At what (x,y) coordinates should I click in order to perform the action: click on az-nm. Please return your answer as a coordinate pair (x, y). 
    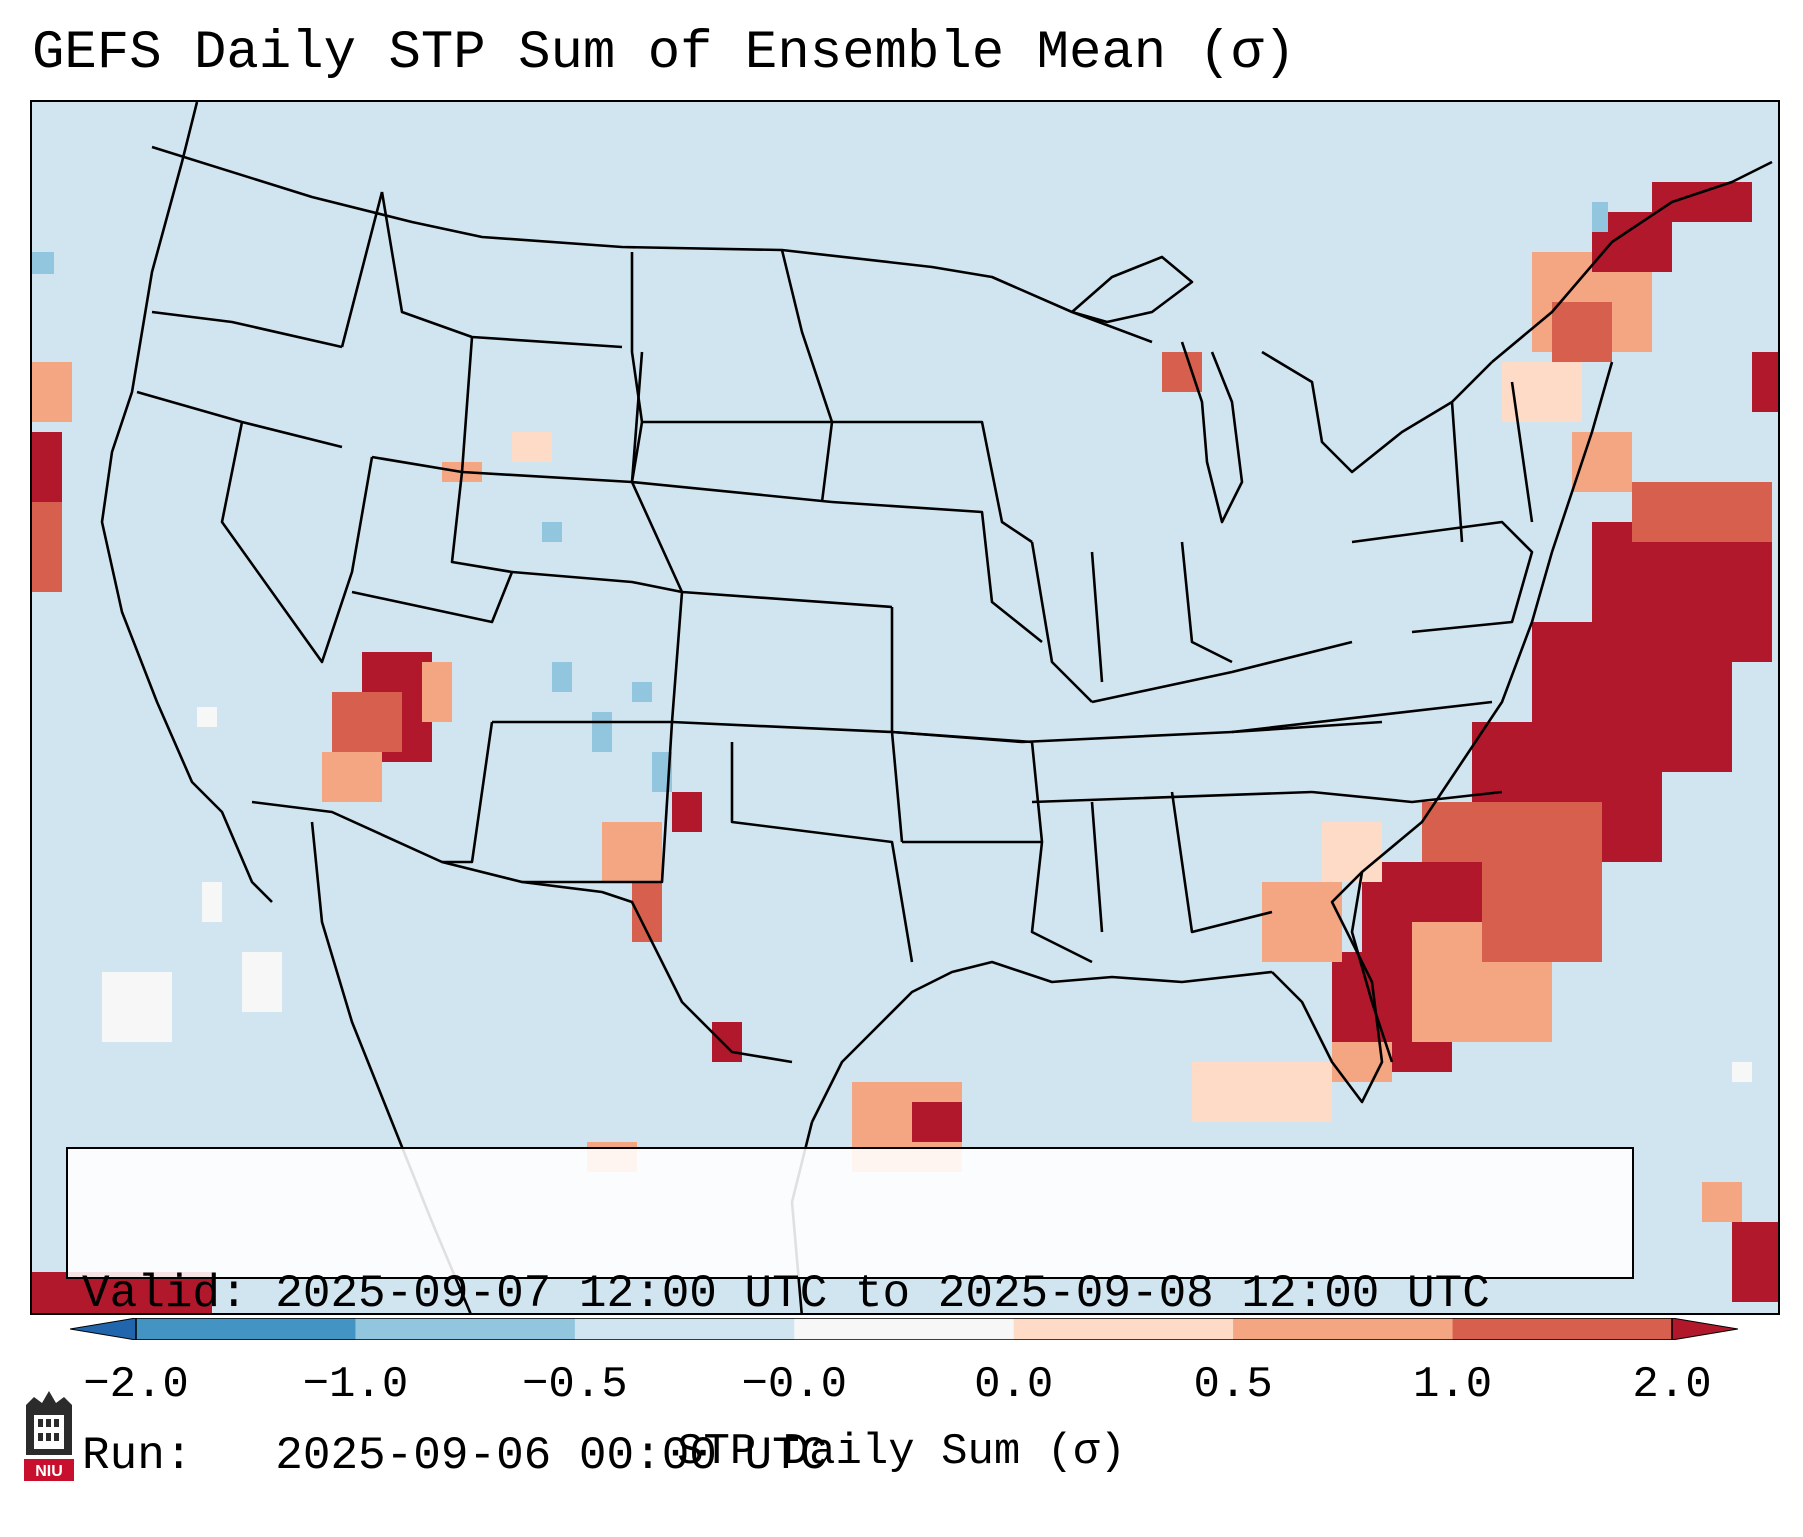
    Looking at the image, I should click on (558, 802).